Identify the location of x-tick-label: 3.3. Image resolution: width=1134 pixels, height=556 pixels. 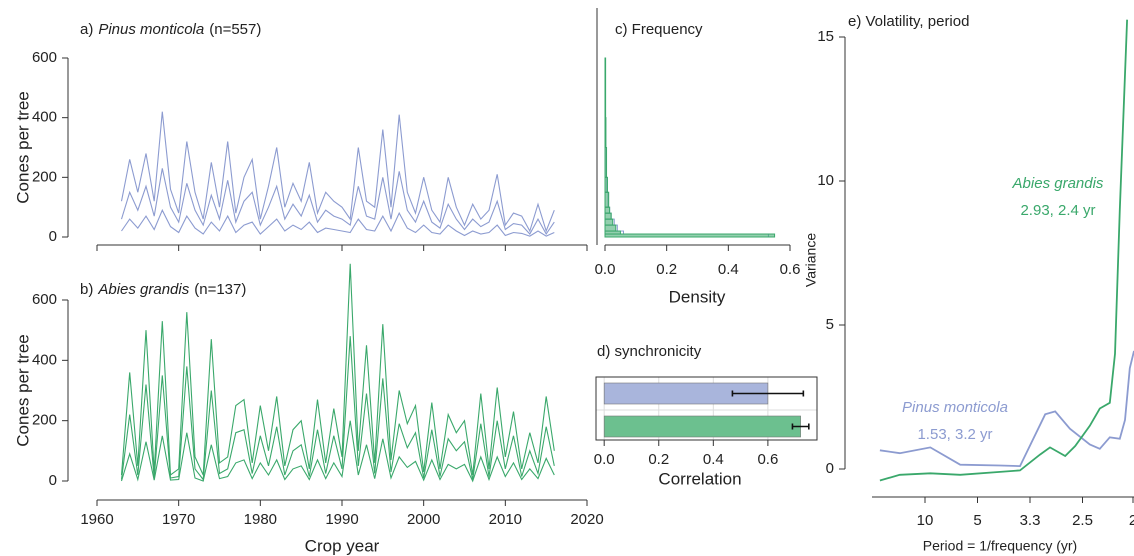
(1030, 520).